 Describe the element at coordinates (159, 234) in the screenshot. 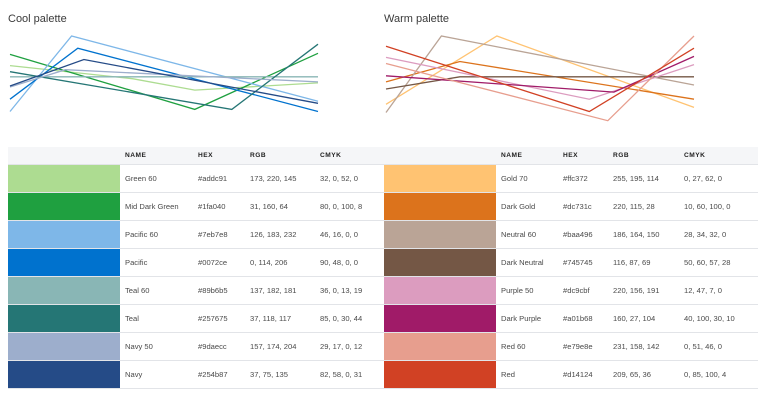

I see `color-name: Pacific 60` at that location.